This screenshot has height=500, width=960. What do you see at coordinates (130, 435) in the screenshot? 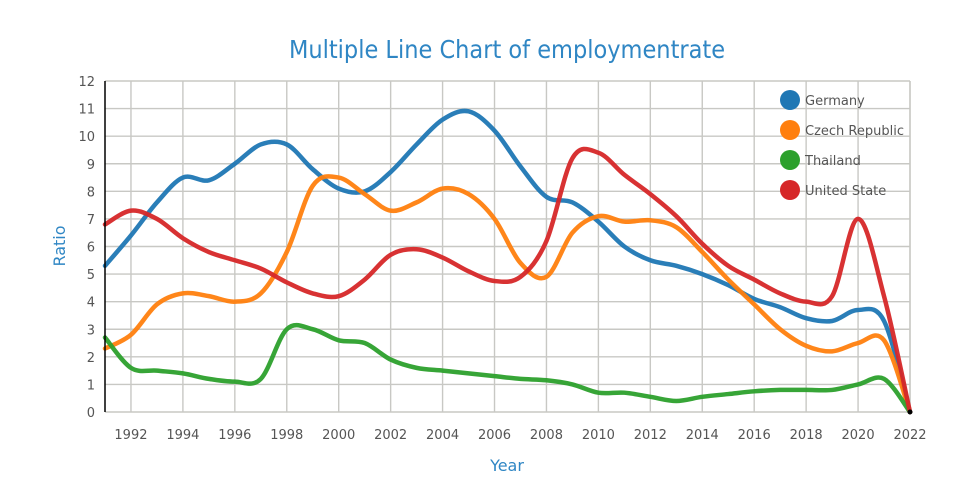
I see `x-tick-label: 1992` at bounding box center [130, 435].